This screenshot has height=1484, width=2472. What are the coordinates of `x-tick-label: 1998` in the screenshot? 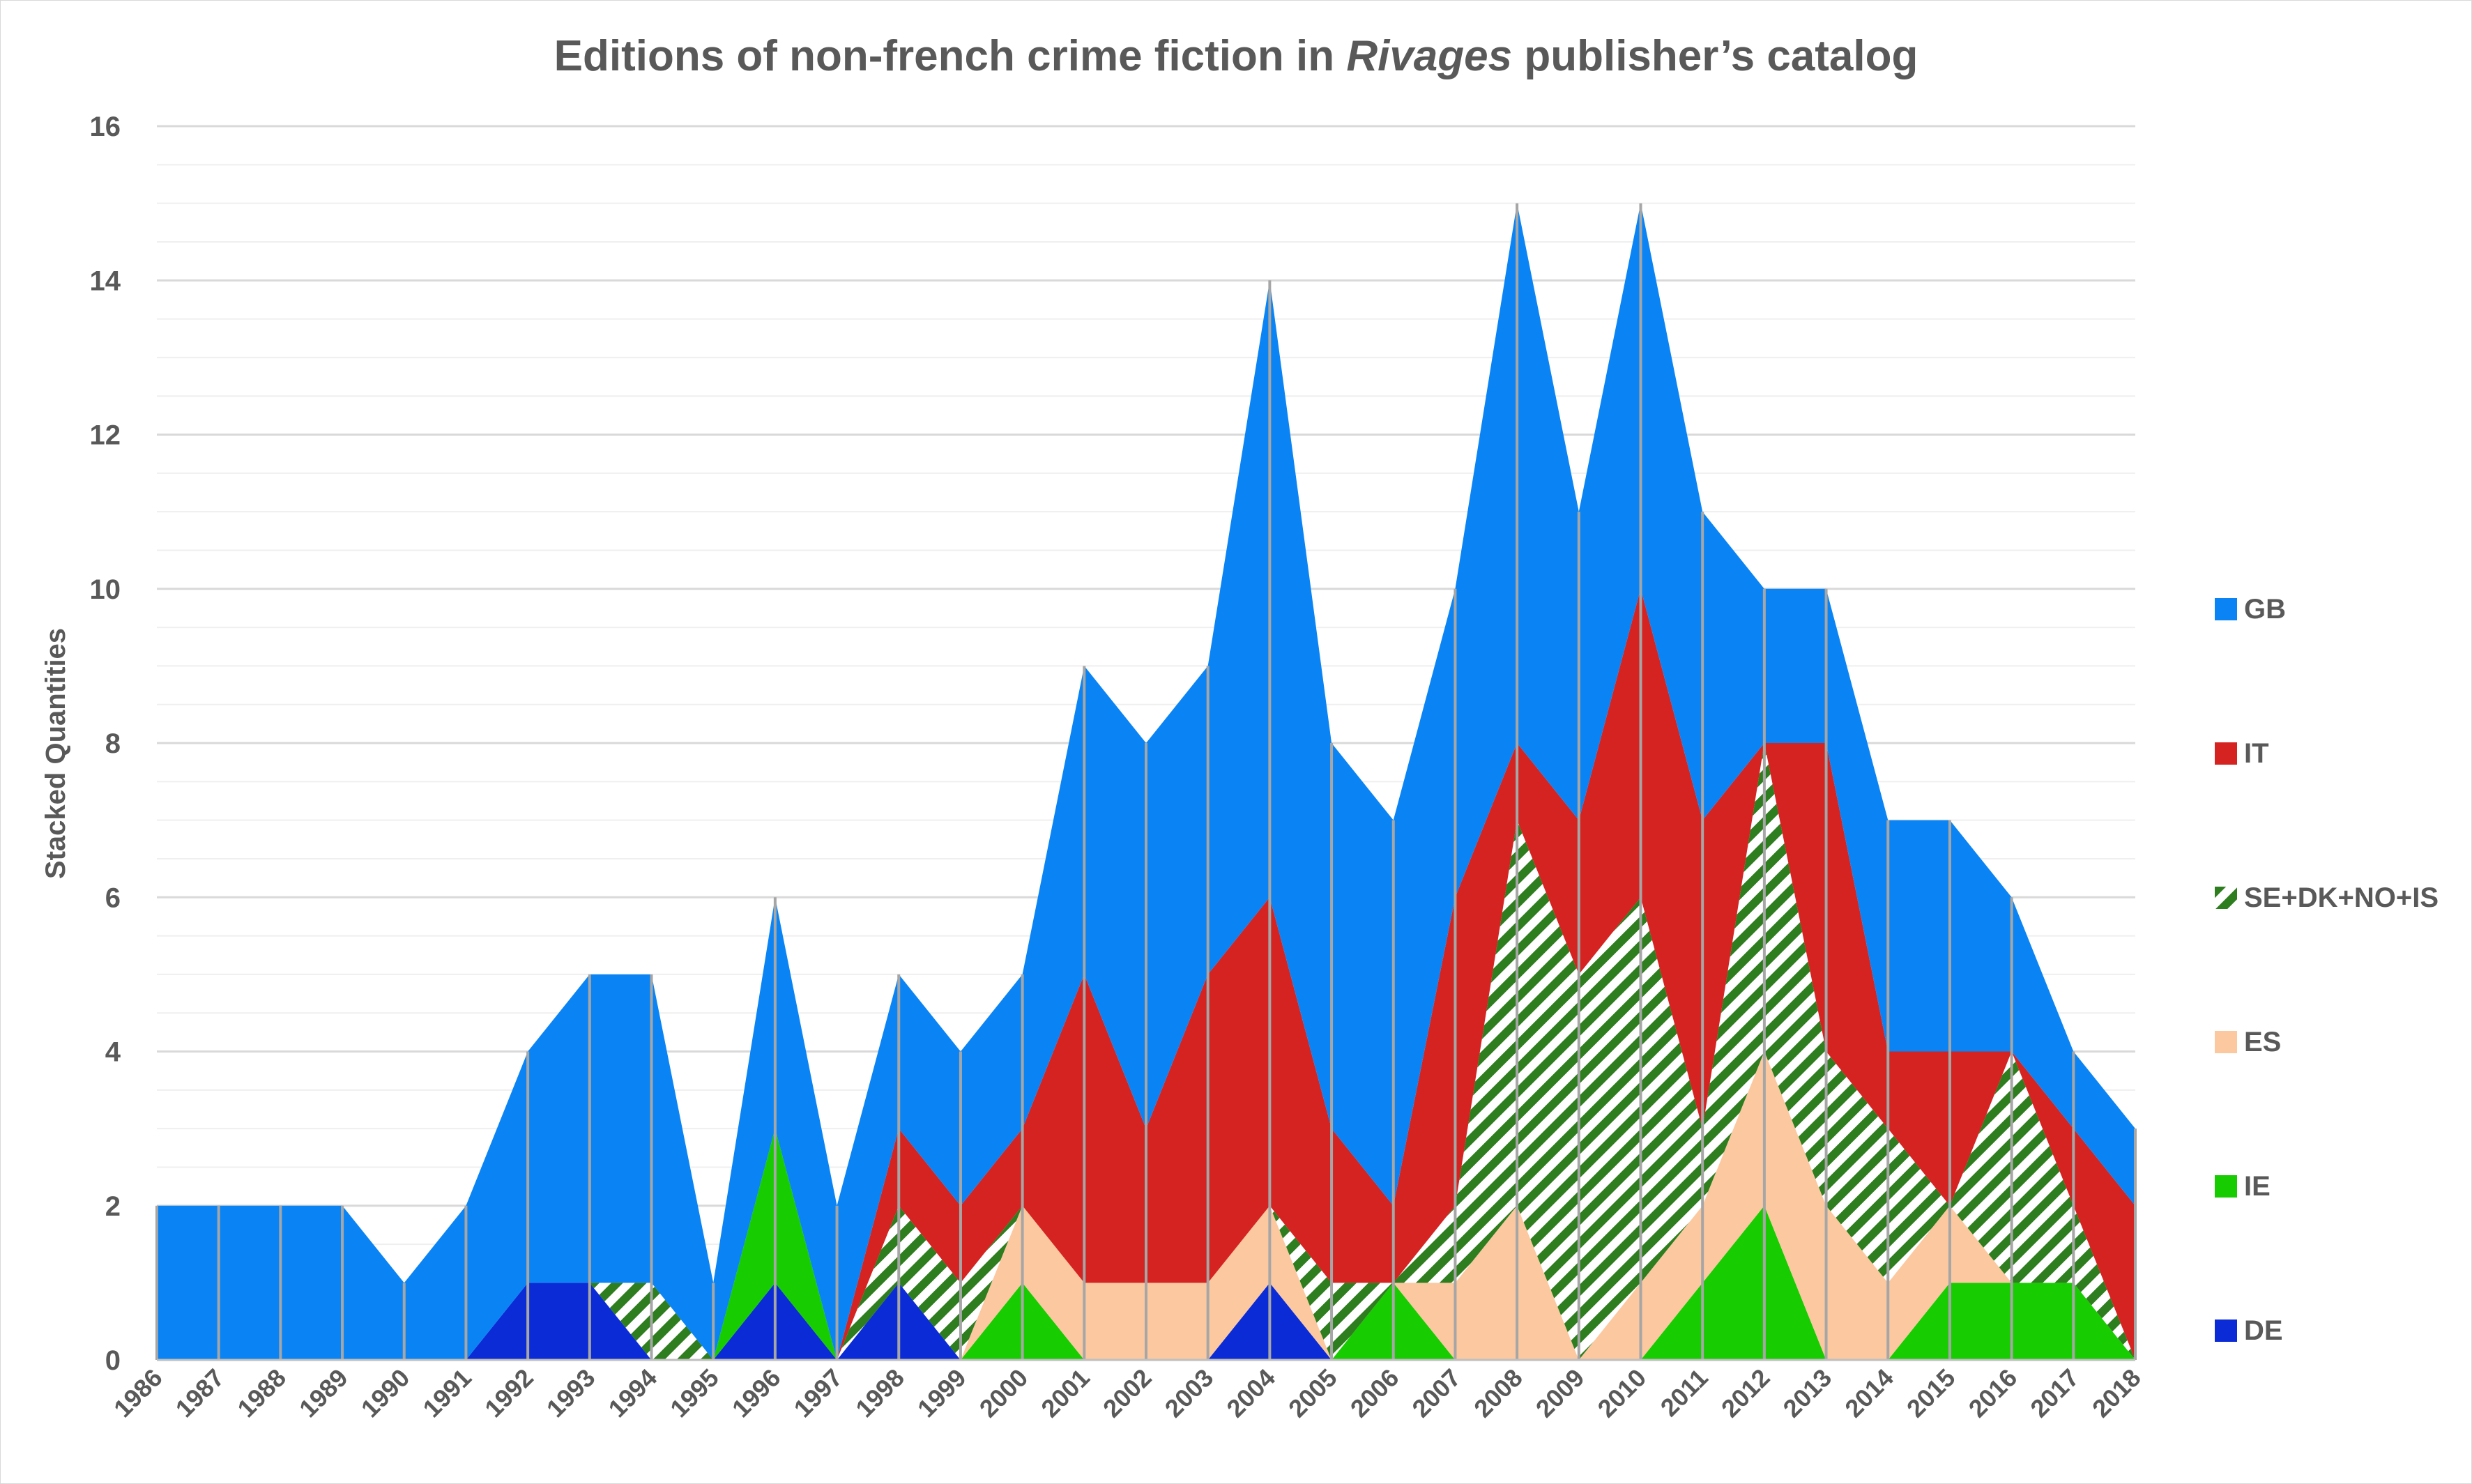 It's located at (880, 1393).